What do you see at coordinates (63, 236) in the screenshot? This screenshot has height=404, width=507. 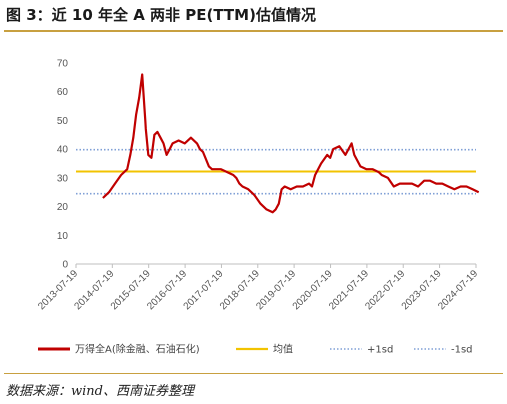 I see `y-tick-label: 10` at bounding box center [63, 236].